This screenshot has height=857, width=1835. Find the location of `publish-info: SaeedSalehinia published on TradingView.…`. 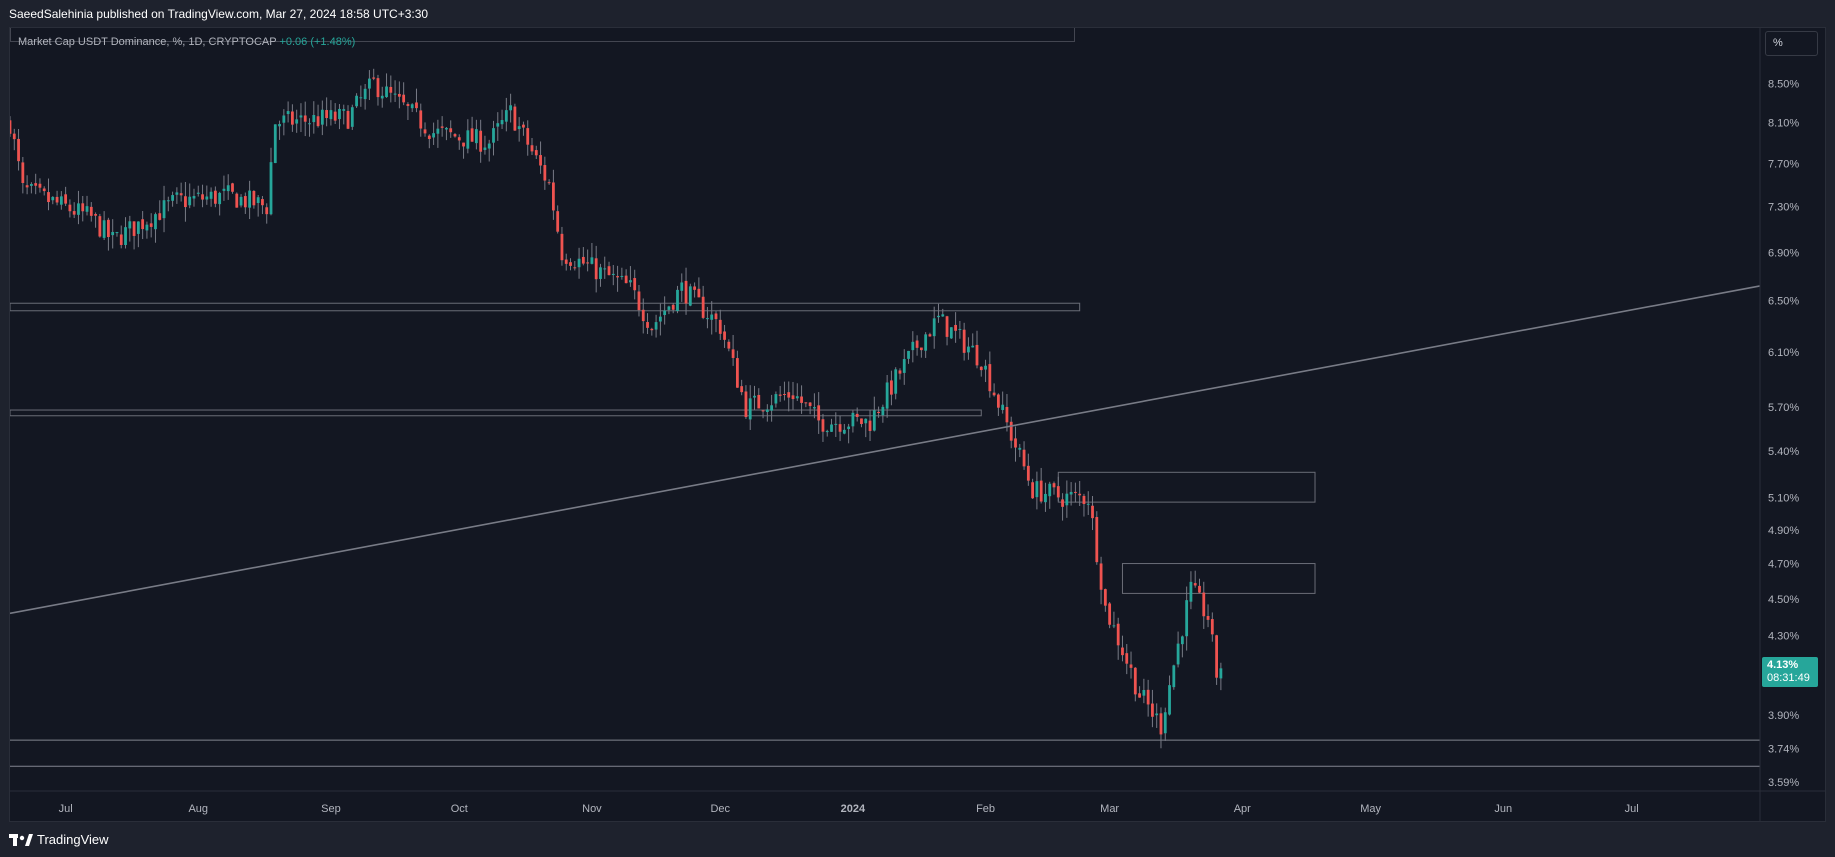

publish-info: SaeedSalehinia published on TradingView.… is located at coordinates (219, 14).